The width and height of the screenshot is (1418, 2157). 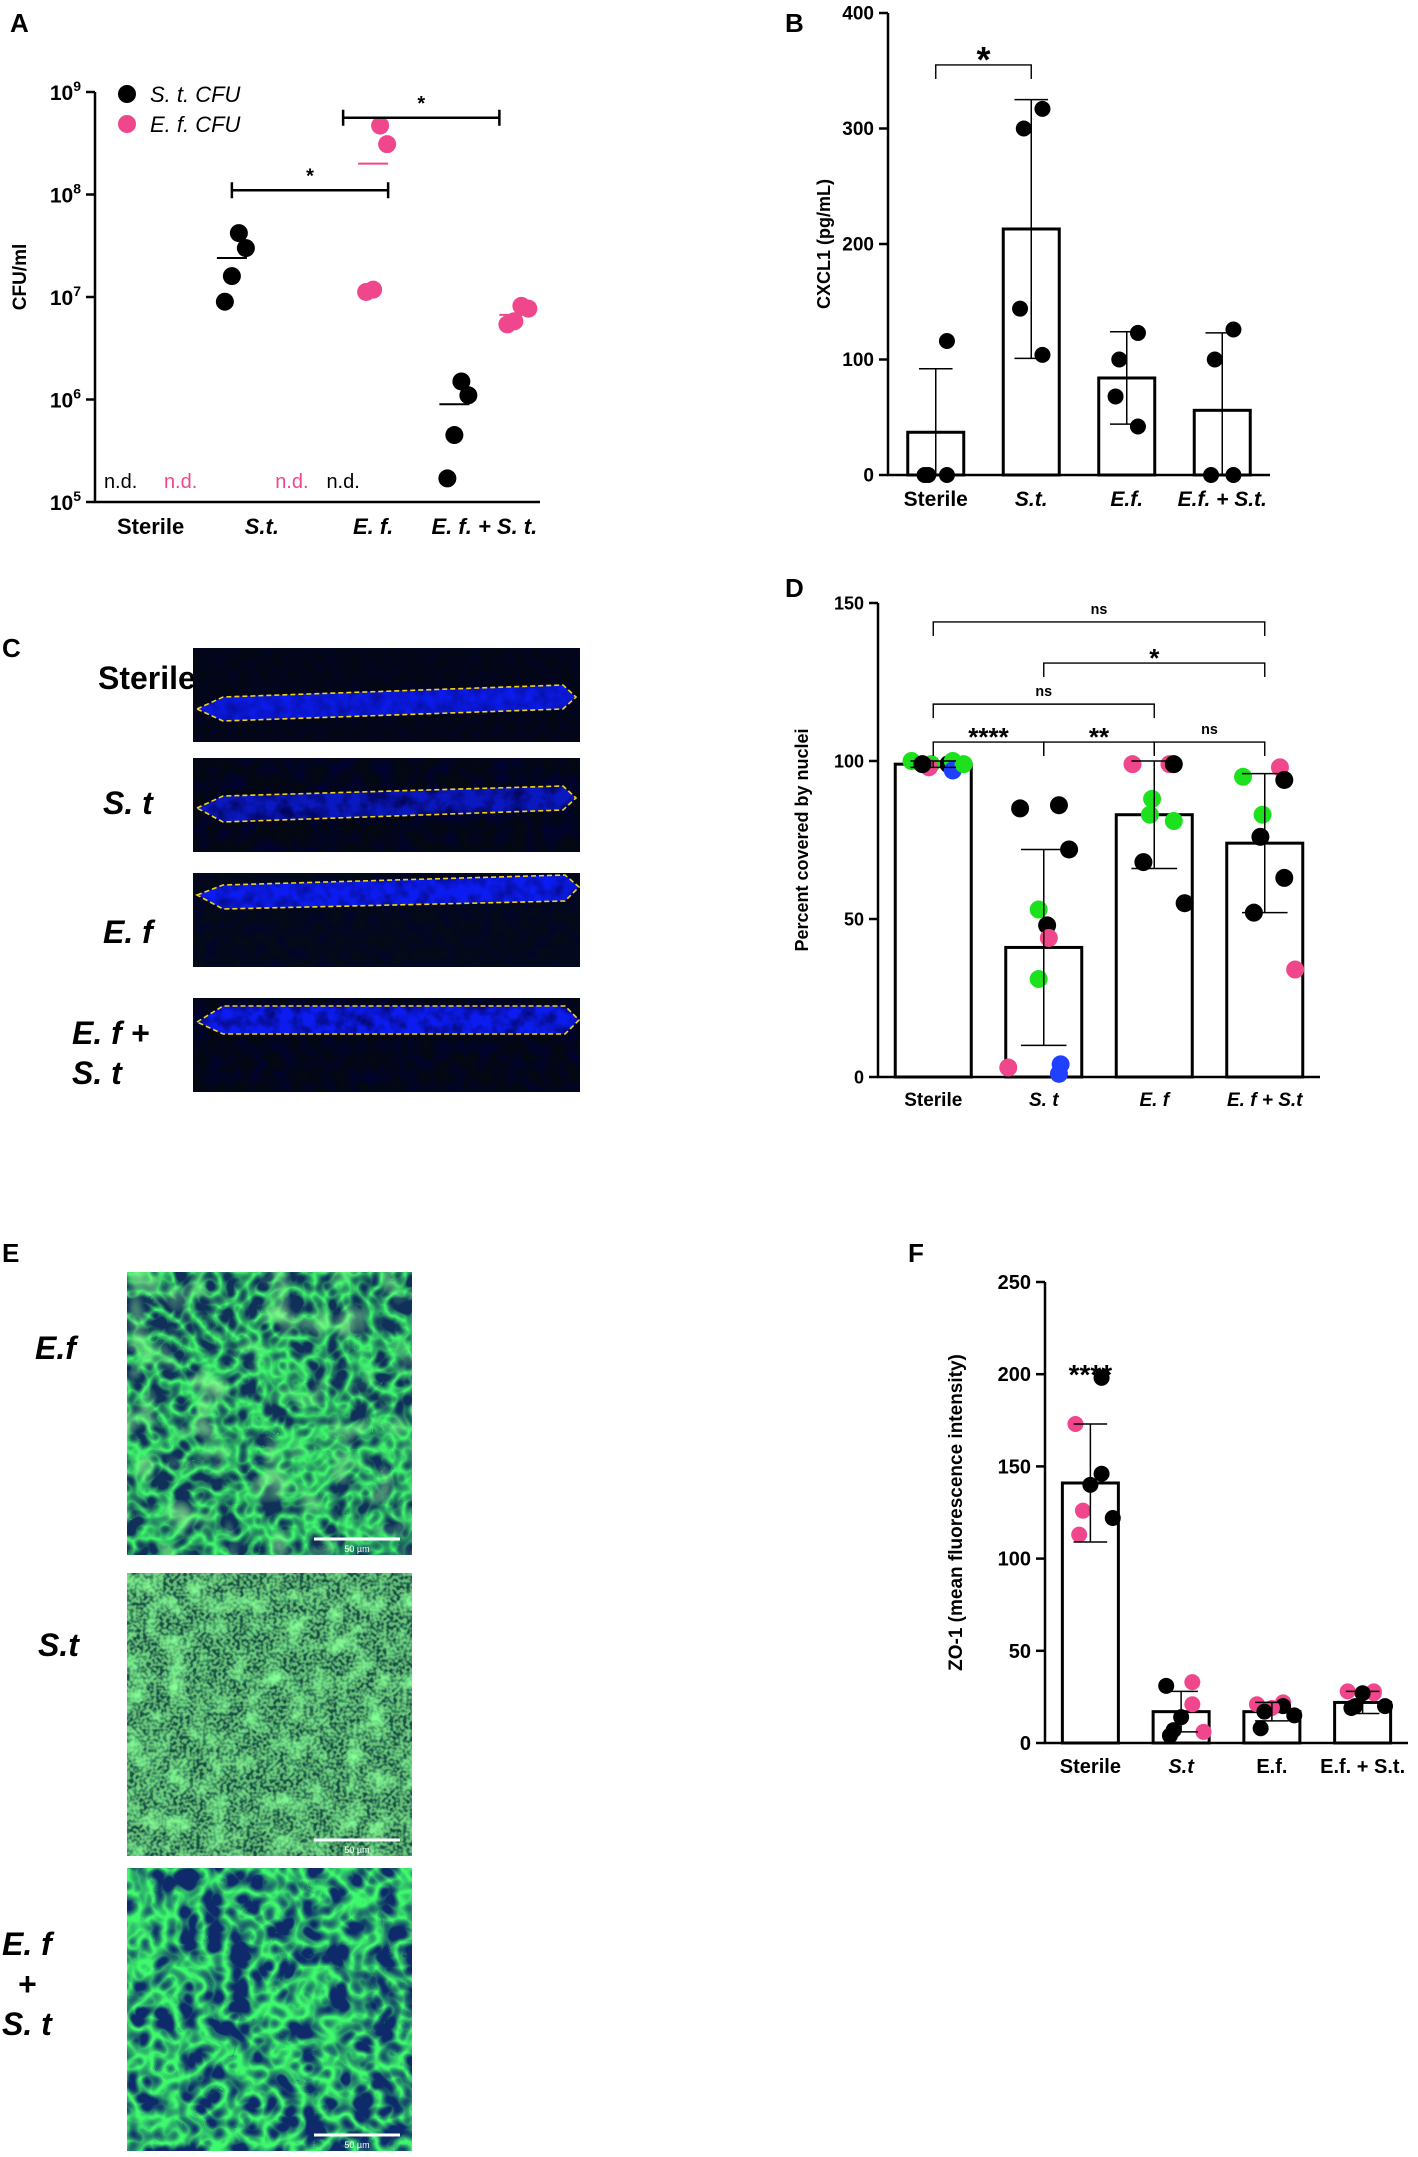 I want to click on scale-bar-label-3: 50 µm, so click(x=356, y=2145).